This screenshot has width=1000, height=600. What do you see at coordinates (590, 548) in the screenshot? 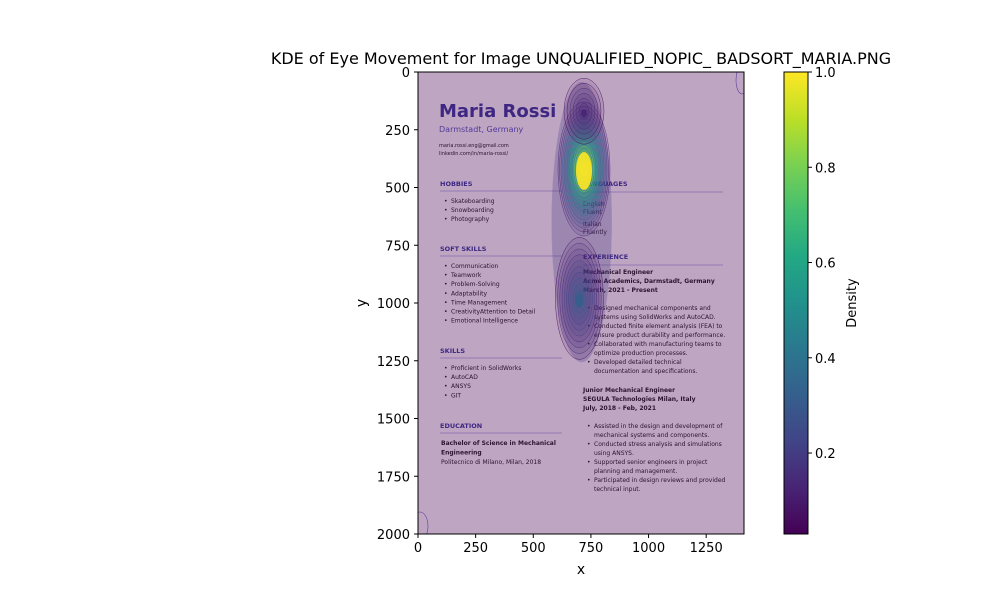
I see `x-tick-label: 750` at bounding box center [590, 548].